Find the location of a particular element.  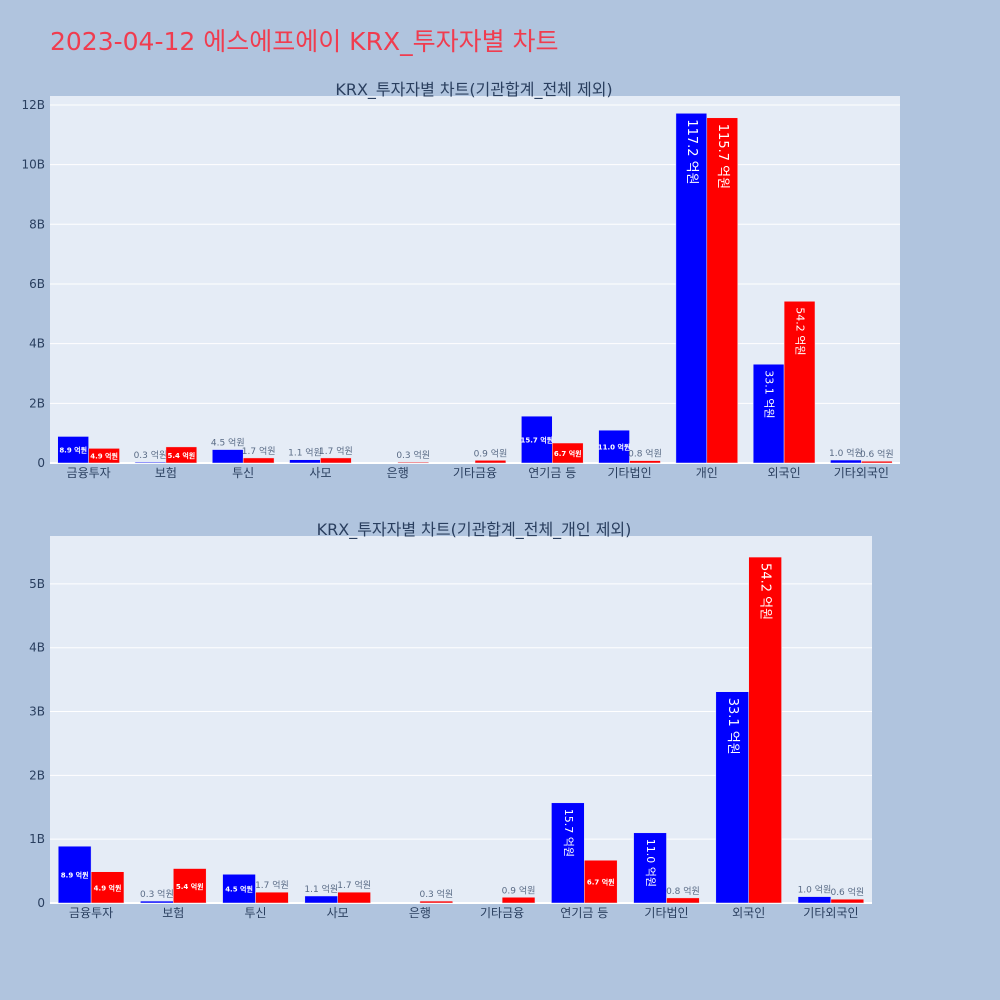

y-tick-label: 12B is located at coordinates (33, 105).